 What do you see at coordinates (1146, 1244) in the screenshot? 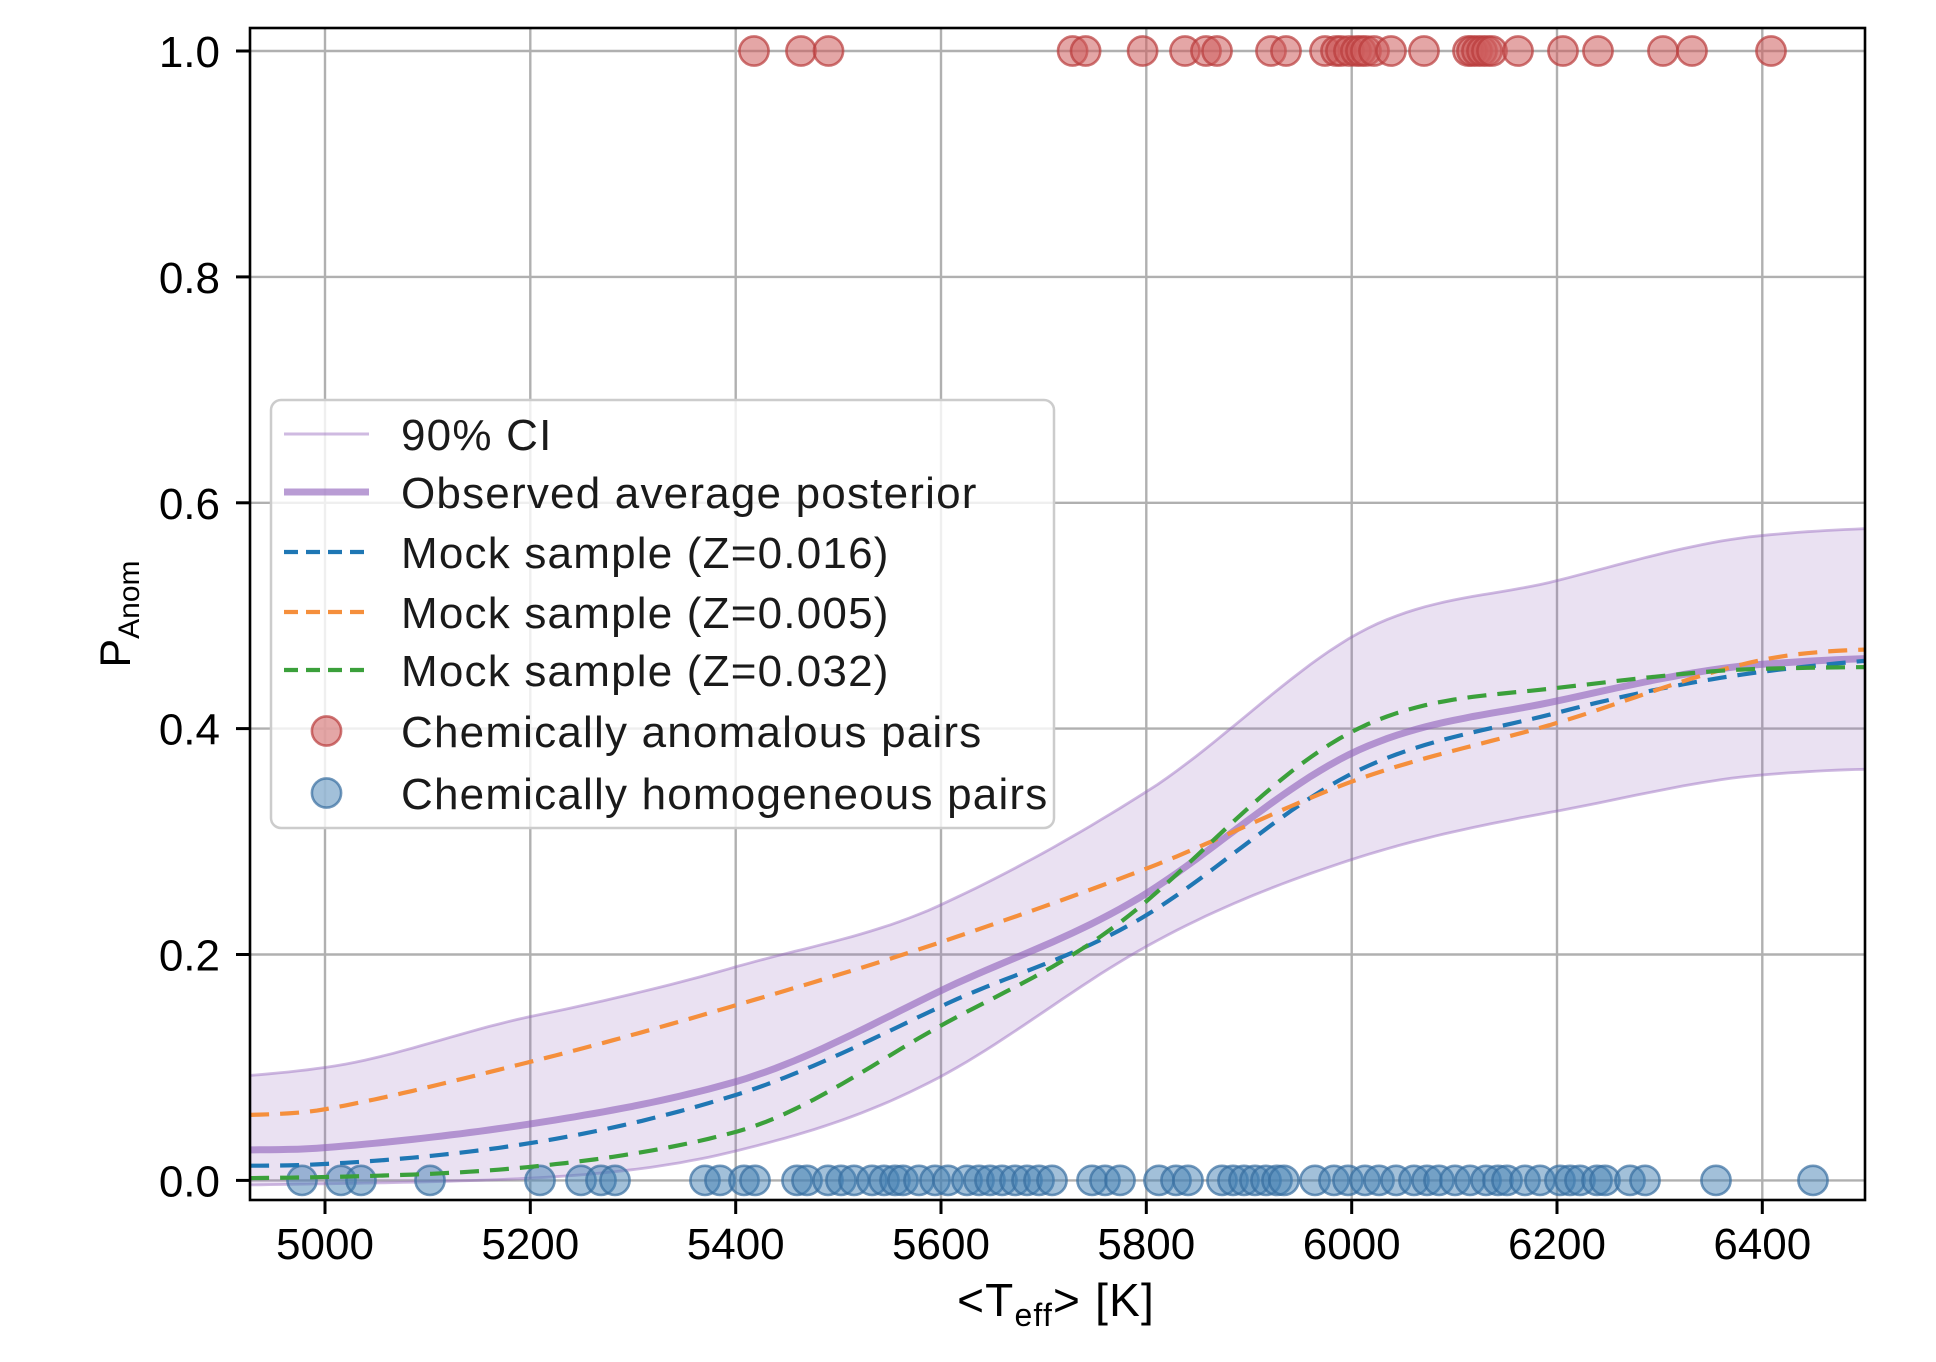
I see `svg-text: 5800` at bounding box center [1146, 1244].